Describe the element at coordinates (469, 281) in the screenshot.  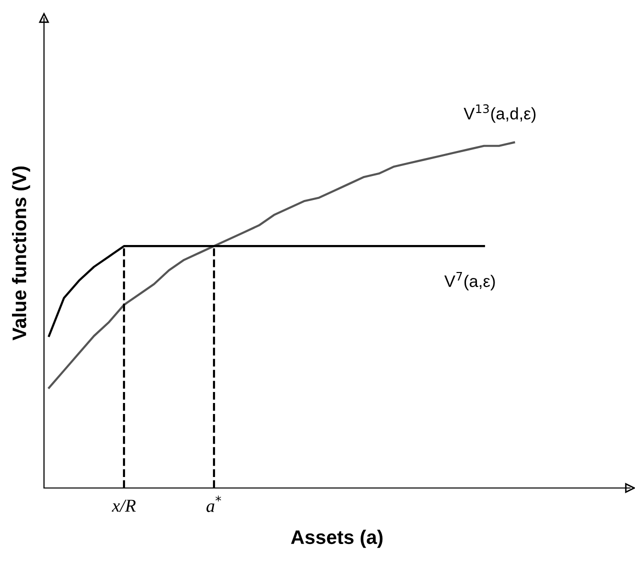
I see `series-label: V$^{7}$(a,ε)` at that location.